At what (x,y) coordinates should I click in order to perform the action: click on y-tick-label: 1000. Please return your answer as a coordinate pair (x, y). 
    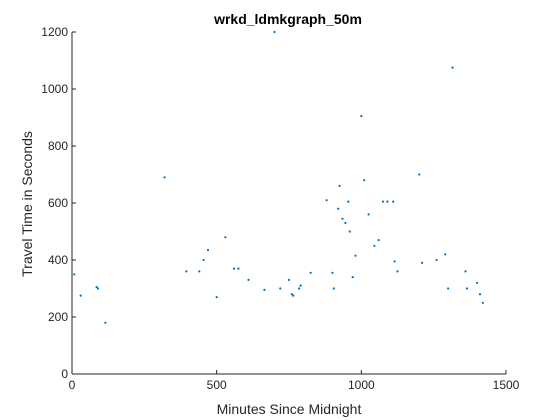
    Looking at the image, I should click on (54, 89).